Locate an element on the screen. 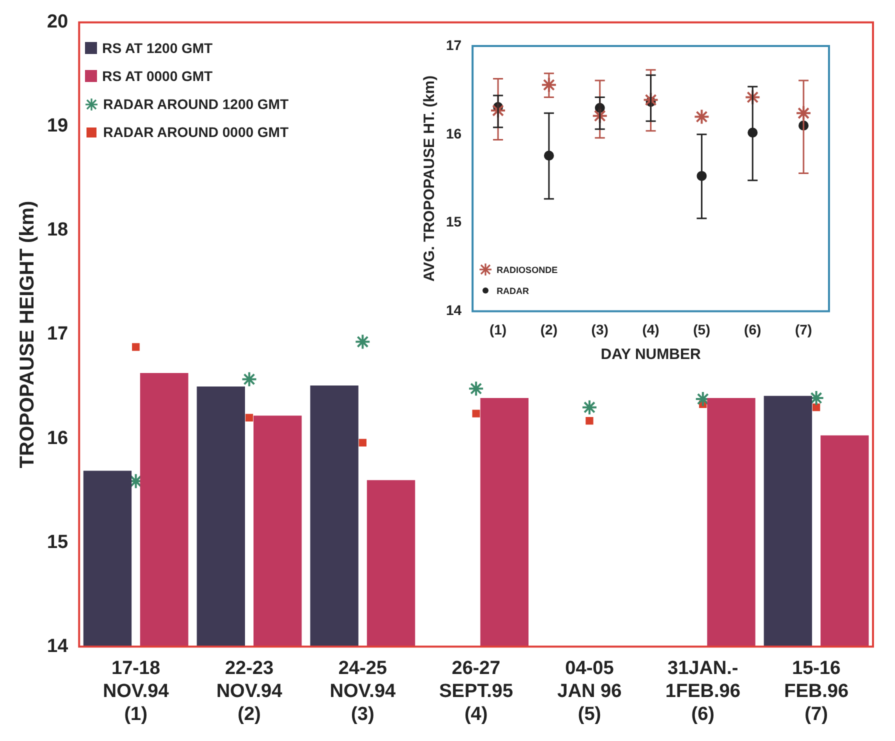 The width and height of the screenshot is (895, 741). legend-label: RADIOSONDE is located at coordinates (527, 269).